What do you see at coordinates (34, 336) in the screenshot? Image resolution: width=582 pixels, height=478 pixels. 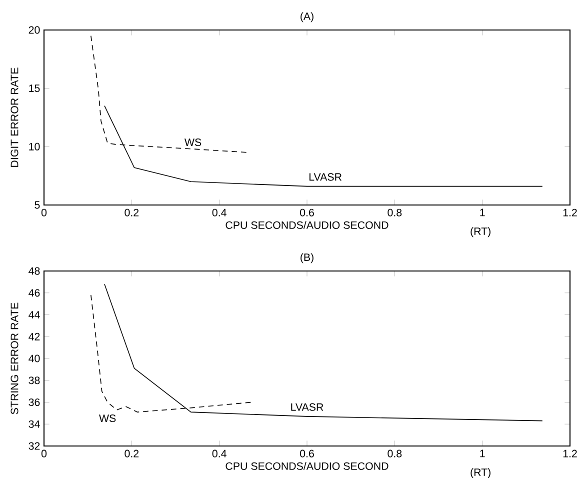 I see `y-tick-label: 42` at bounding box center [34, 336].